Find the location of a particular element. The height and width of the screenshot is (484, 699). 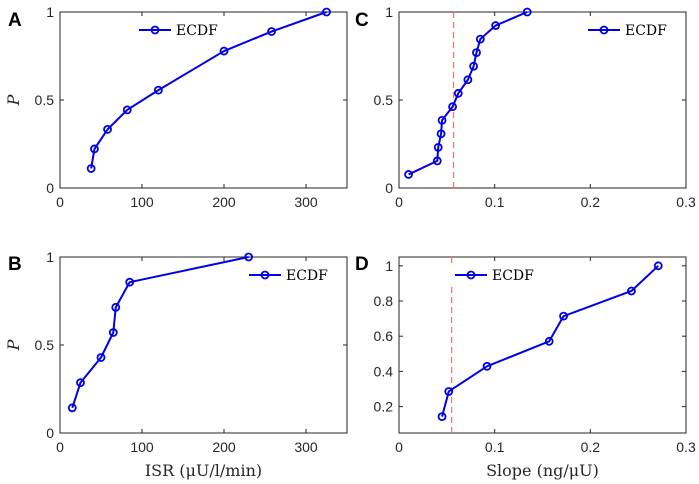

panel-letter-d: D is located at coordinates (362, 264).